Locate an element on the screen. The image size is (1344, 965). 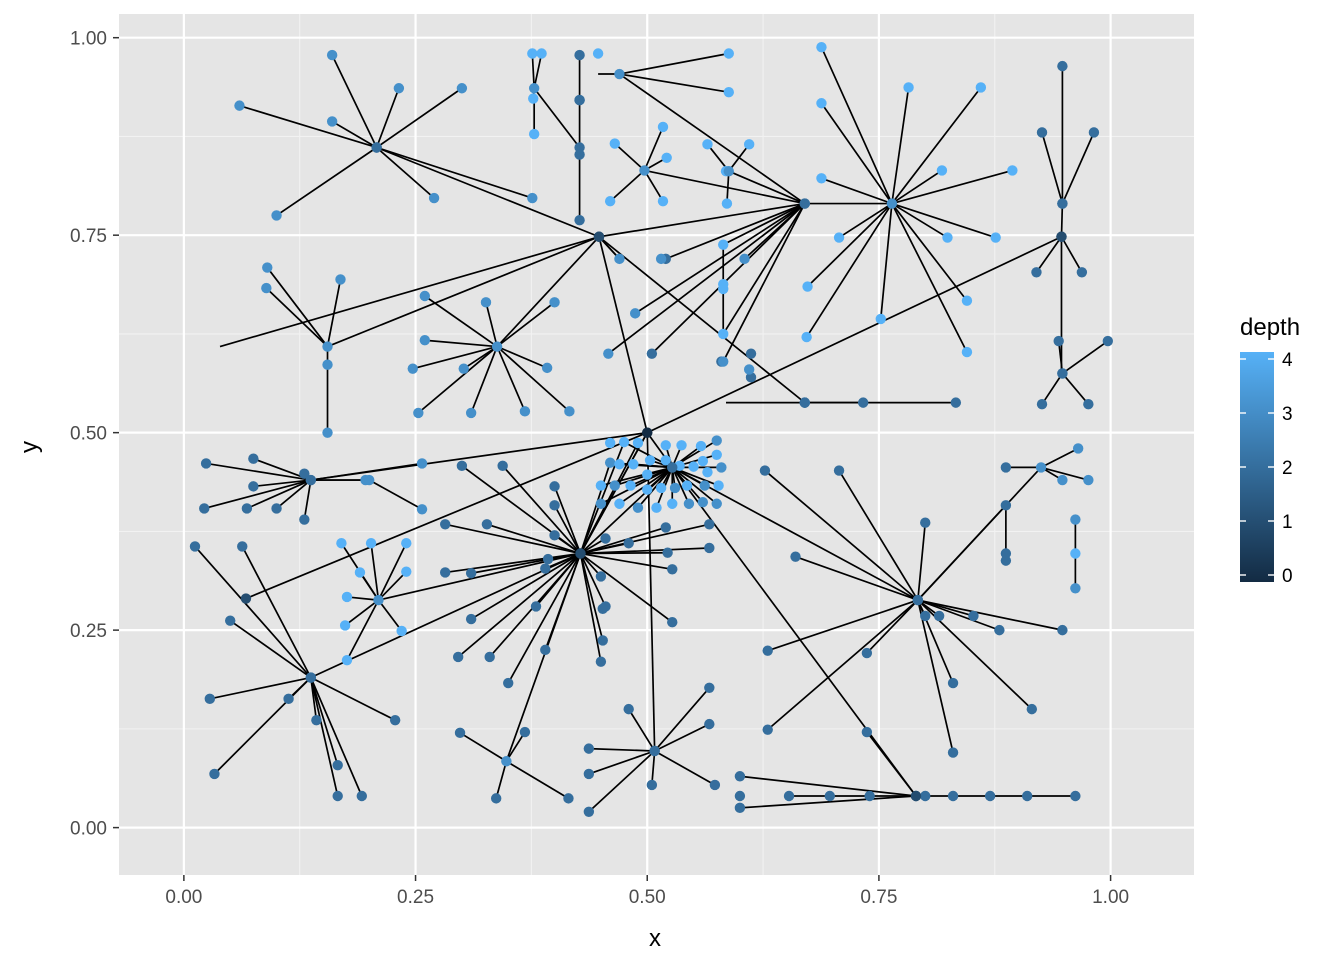
x-axis: 0.00 0.25 0.50 0.75 1.00 is located at coordinates (647, 891).